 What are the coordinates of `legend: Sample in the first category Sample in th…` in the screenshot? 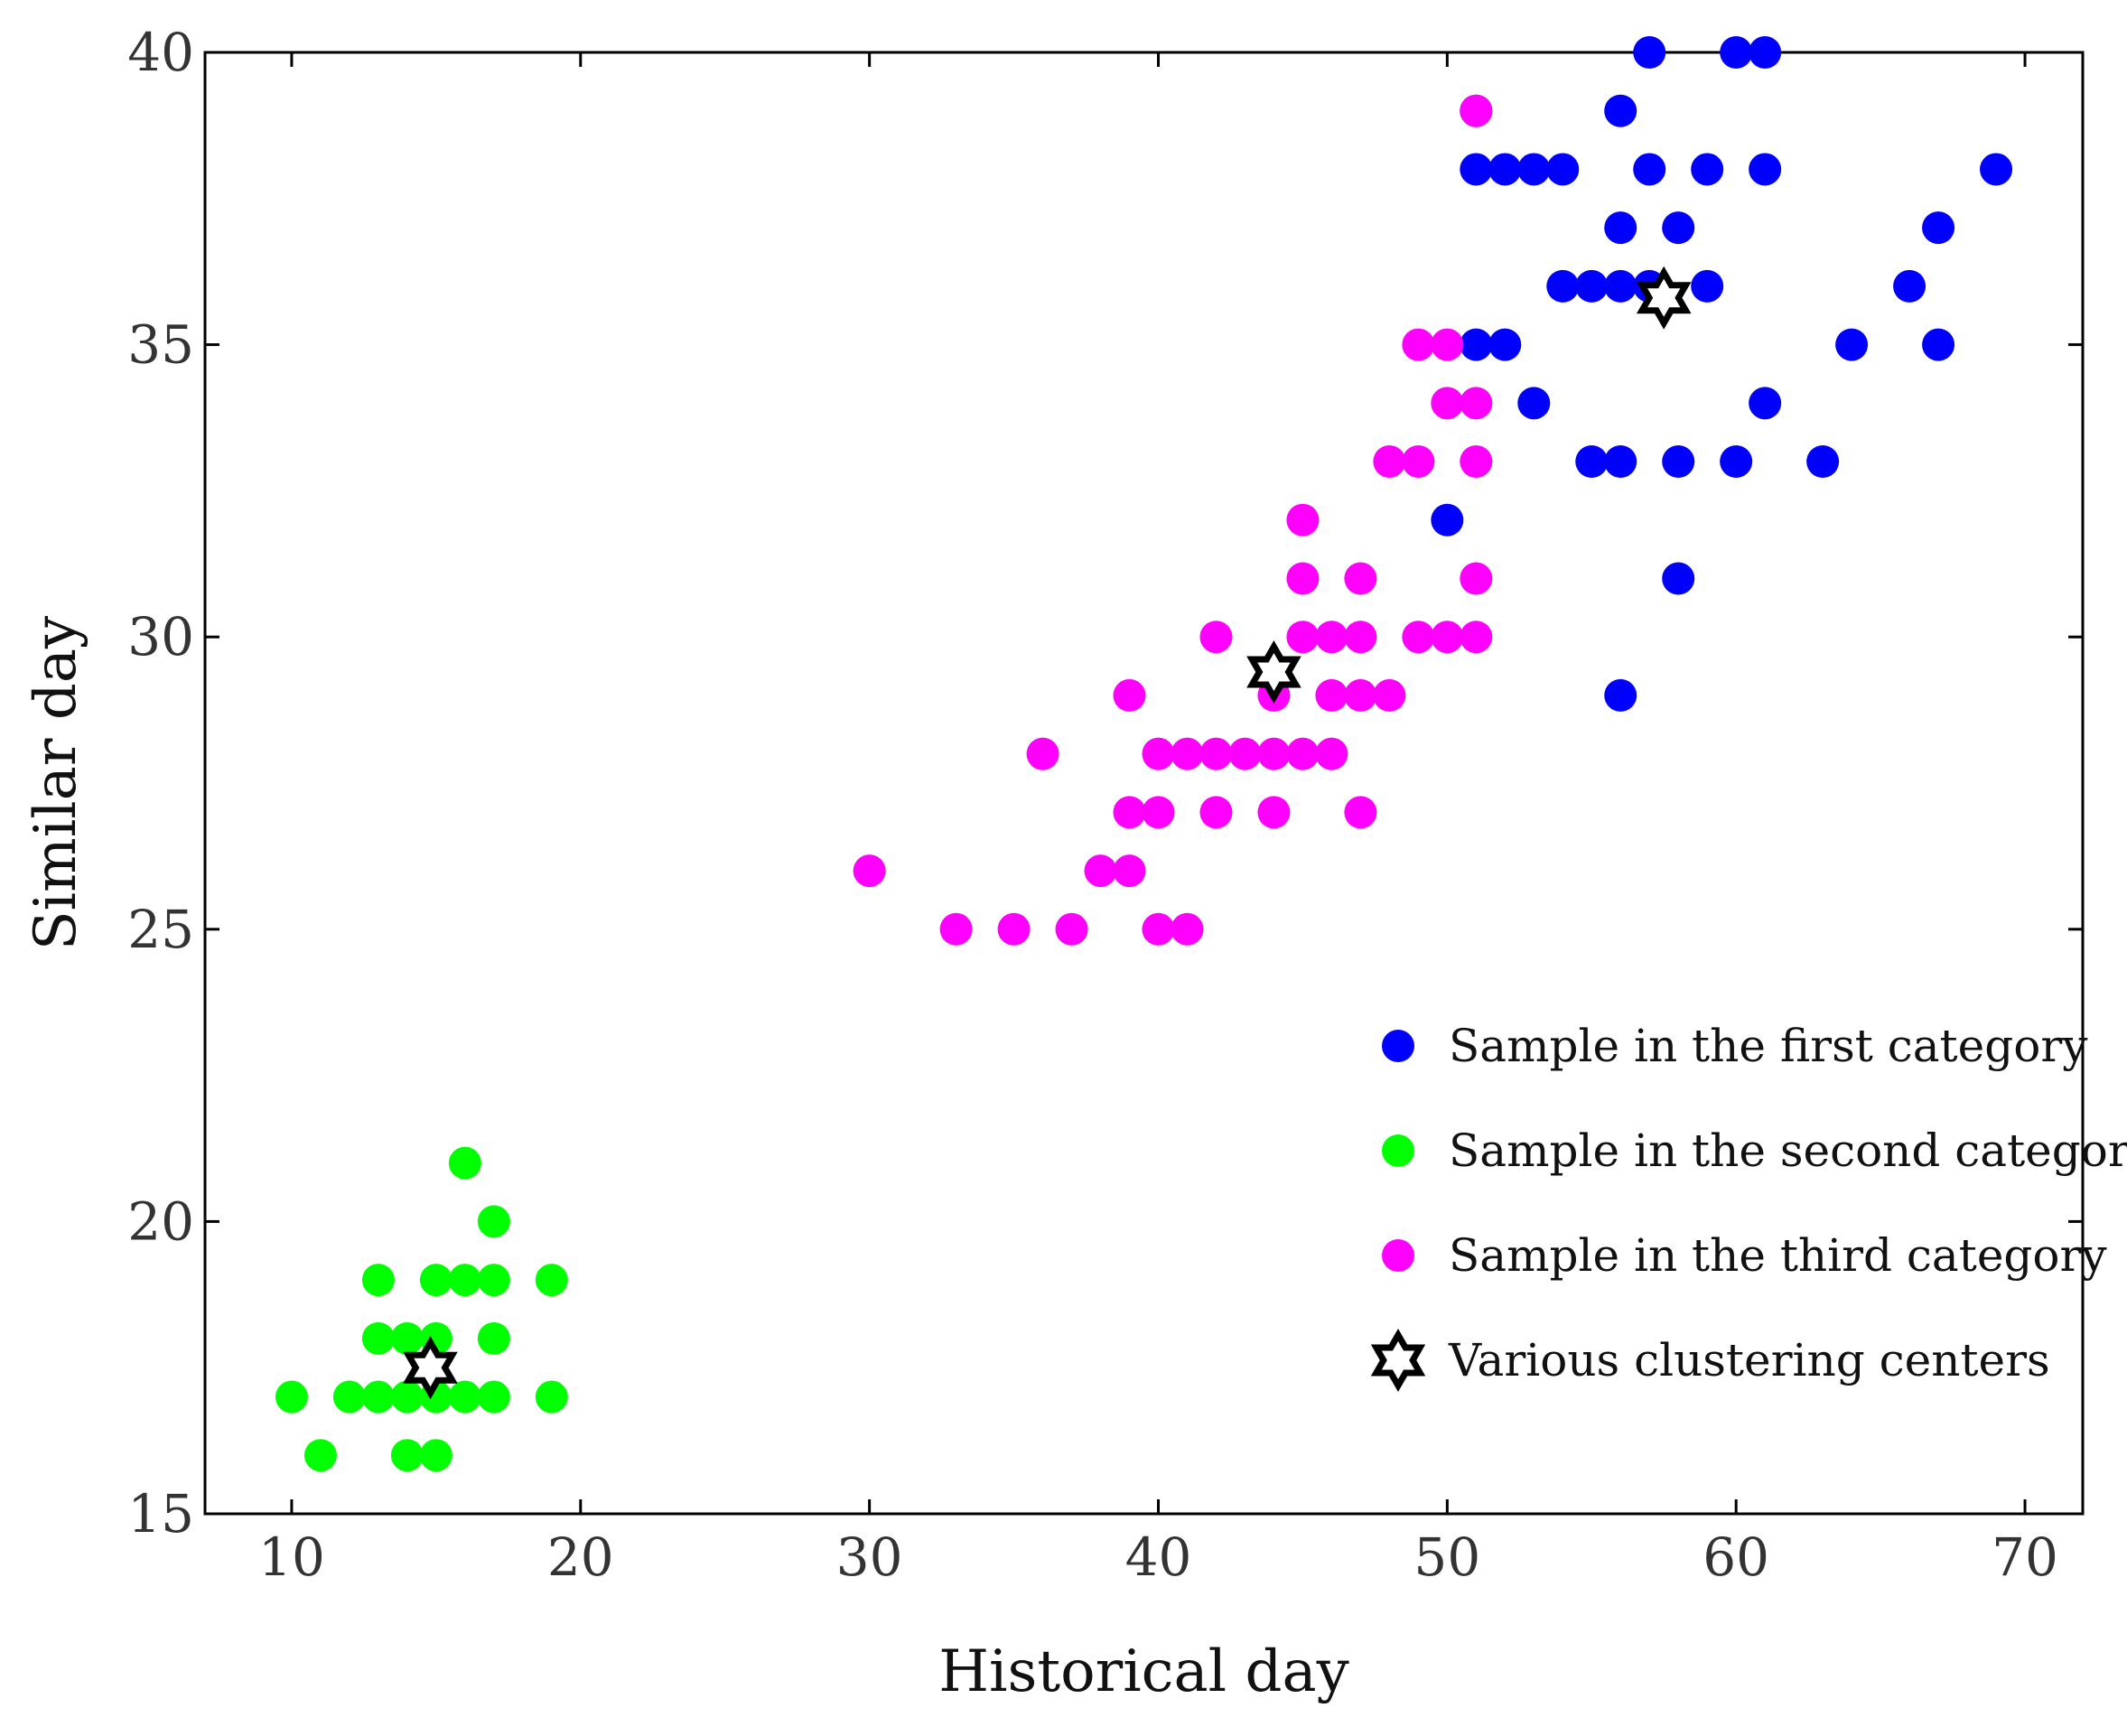 It's located at (1749, 1206).